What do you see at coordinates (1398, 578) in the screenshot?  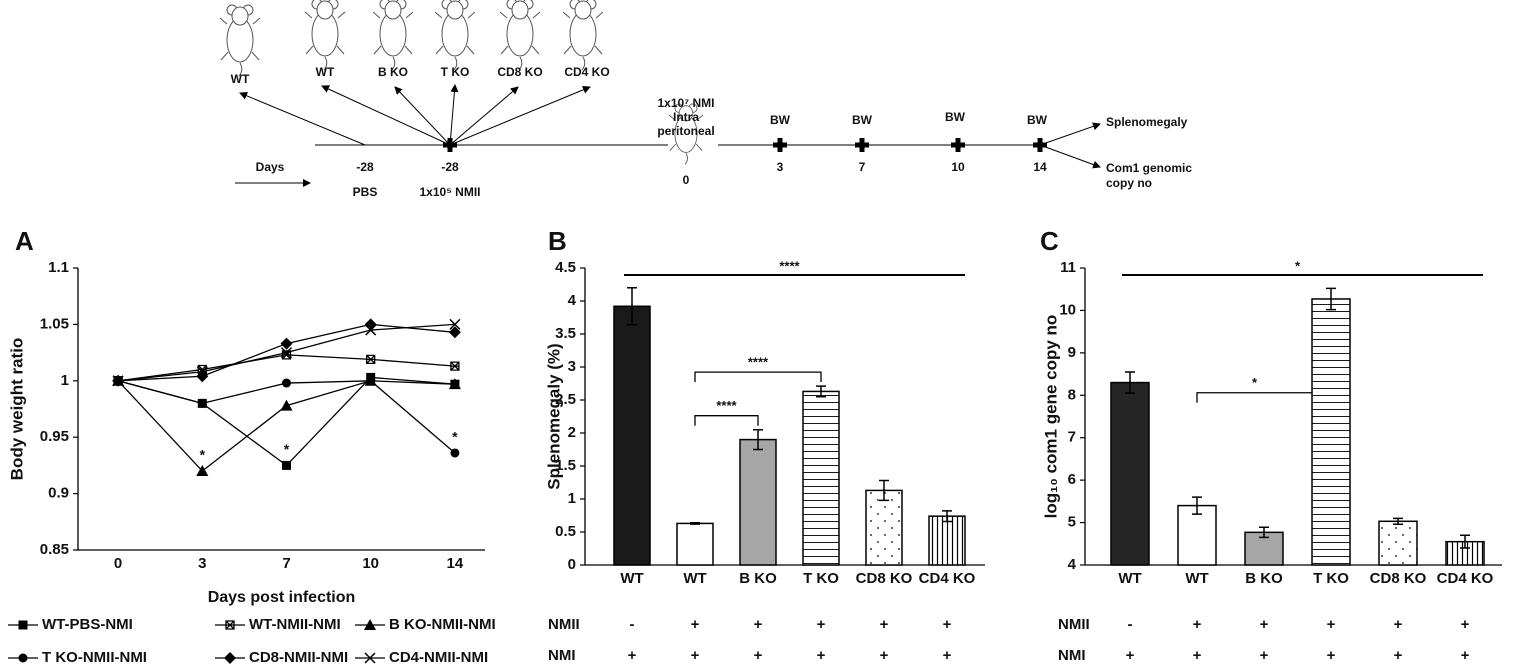 I see `x-tick-label: CD8 KO` at bounding box center [1398, 578].